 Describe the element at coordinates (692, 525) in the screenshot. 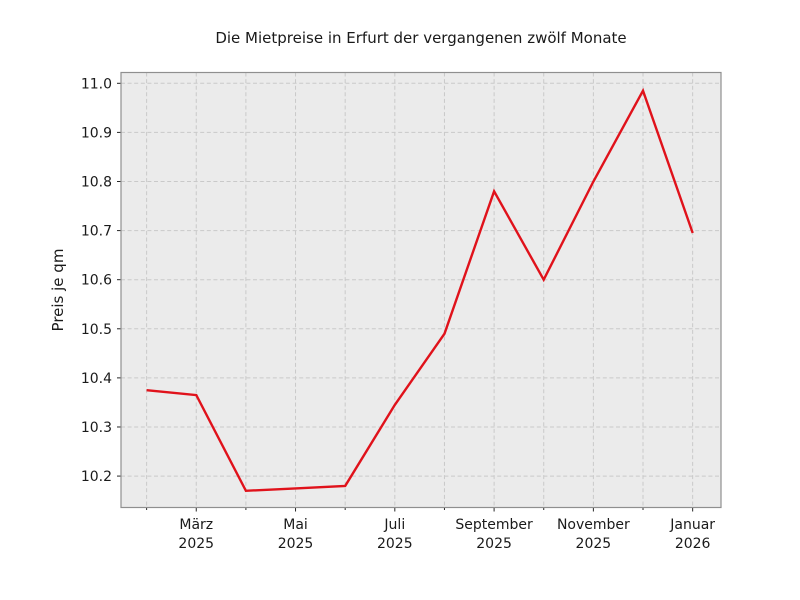

I see `x-tick-label-month: Januar` at that location.